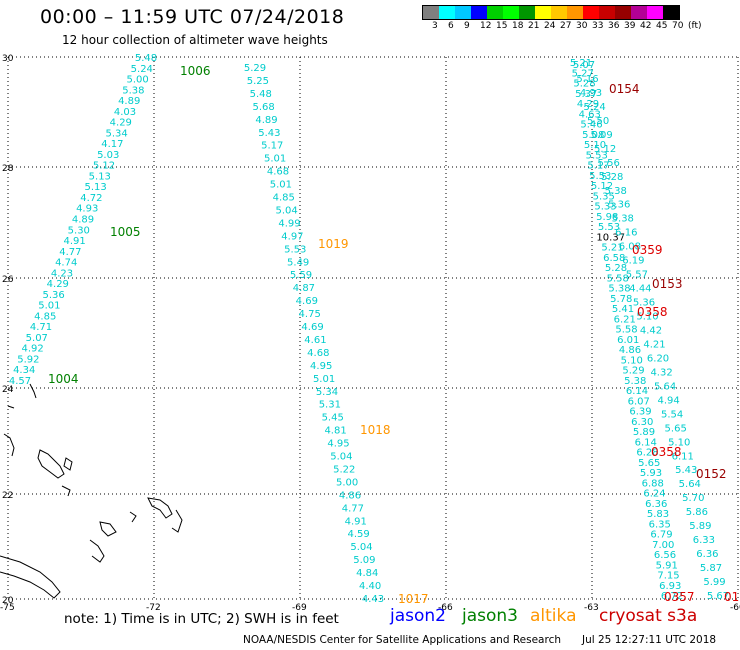 The height and width of the screenshot is (650, 740). What do you see at coordinates (668, 400) in the screenshot?
I see `wave-height-value: 4.94` at bounding box center [668, 400].